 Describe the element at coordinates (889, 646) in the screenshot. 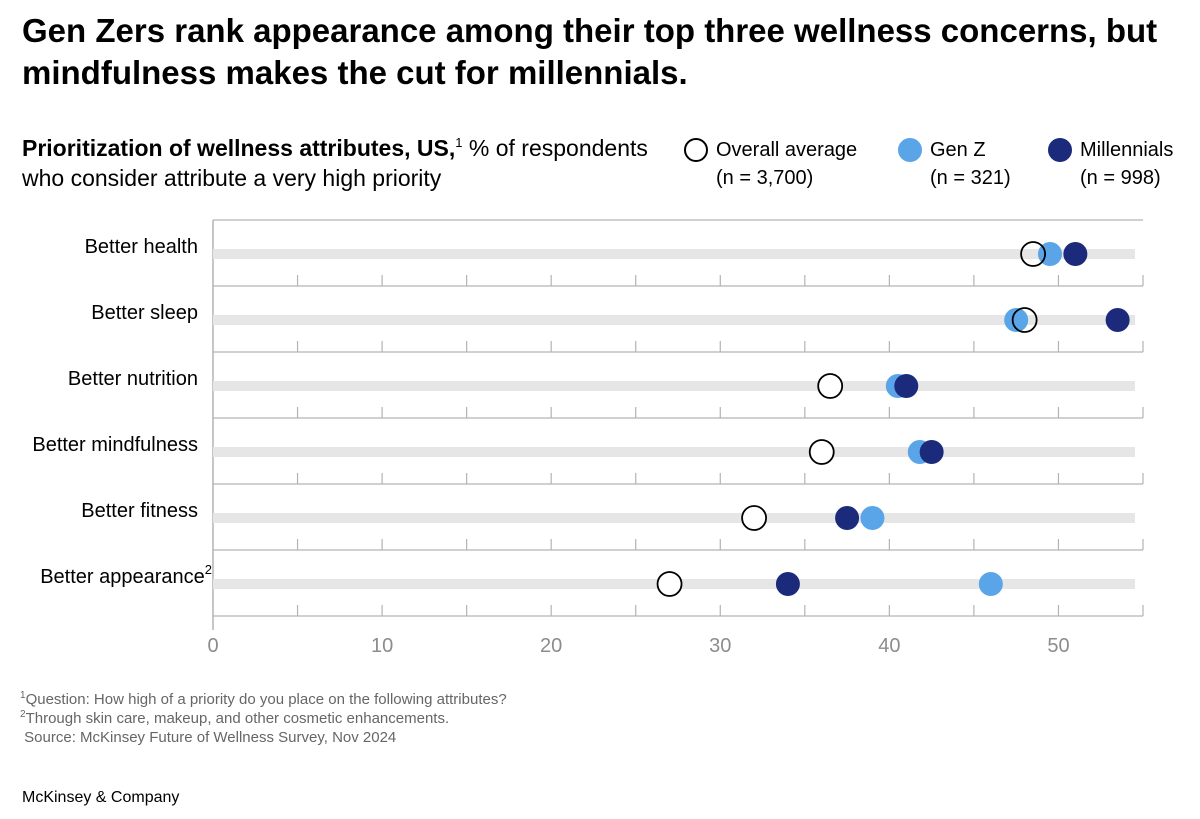

I see `x-tick-label: 40` at that location.